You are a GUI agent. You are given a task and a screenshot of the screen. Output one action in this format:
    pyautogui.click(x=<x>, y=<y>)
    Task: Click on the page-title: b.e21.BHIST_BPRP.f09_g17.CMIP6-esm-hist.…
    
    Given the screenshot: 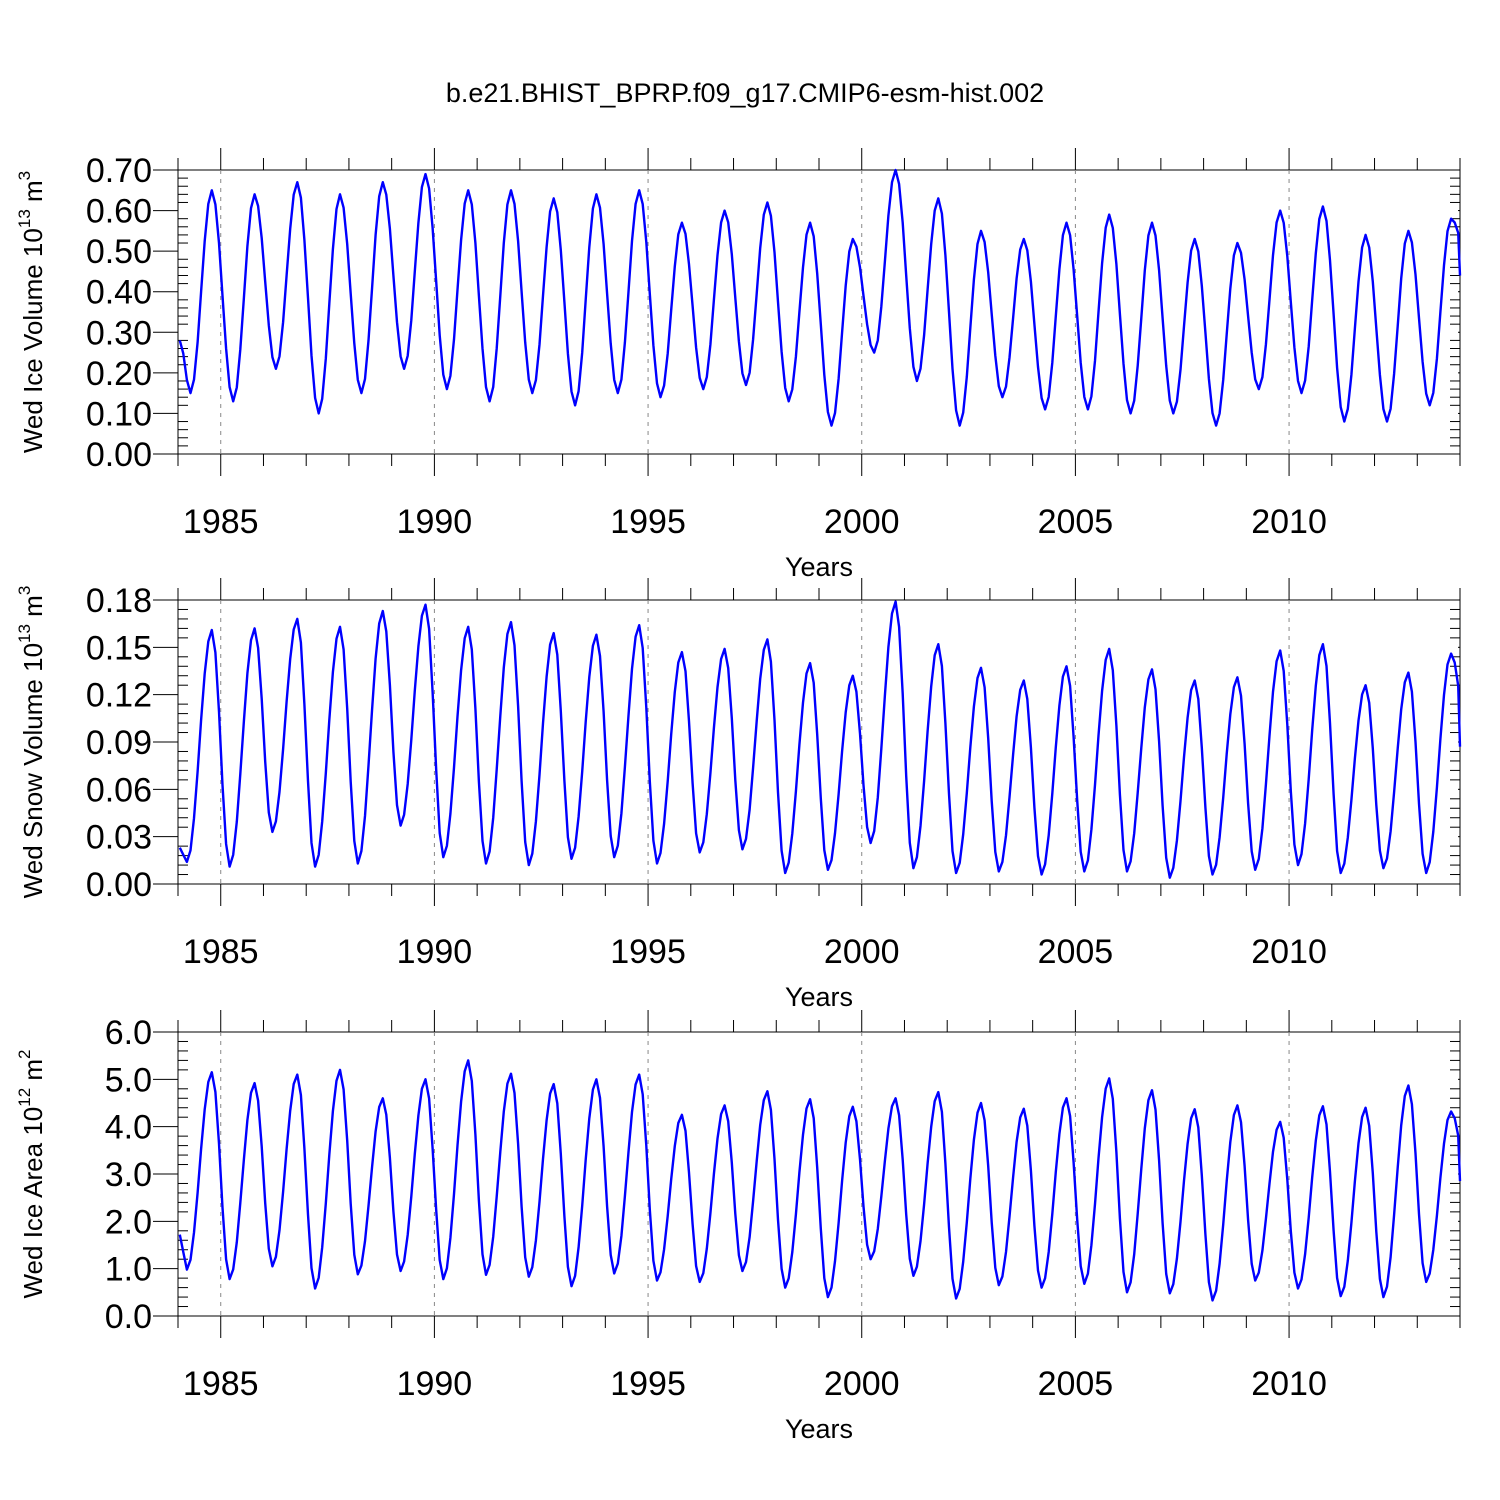 What is the action you would take?
    pyautogui.click(x=745, y=93)
    